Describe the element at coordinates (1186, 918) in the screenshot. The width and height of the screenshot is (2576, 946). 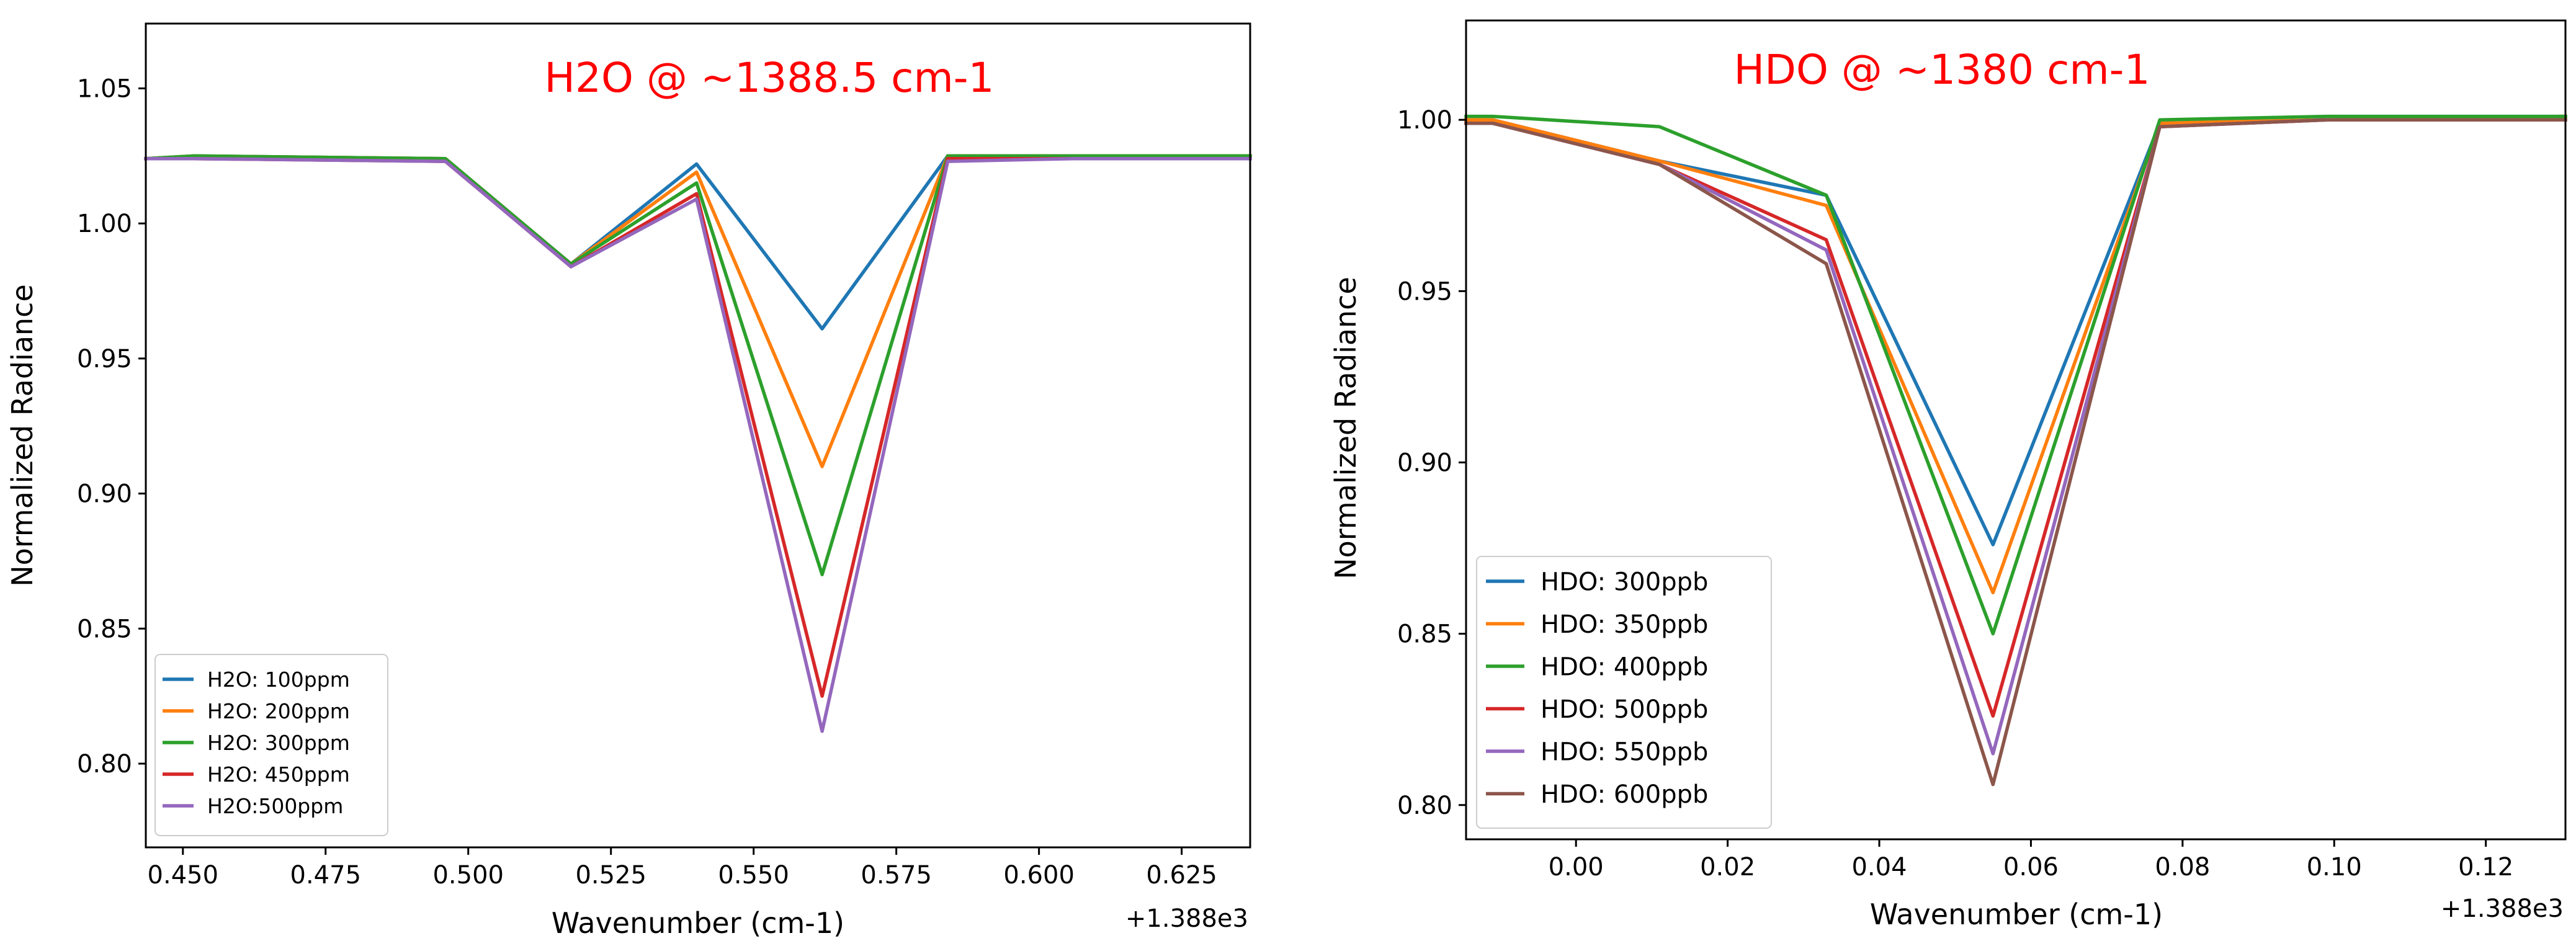
I see `h2o-x-offset-label: +1.388e3` at that location.